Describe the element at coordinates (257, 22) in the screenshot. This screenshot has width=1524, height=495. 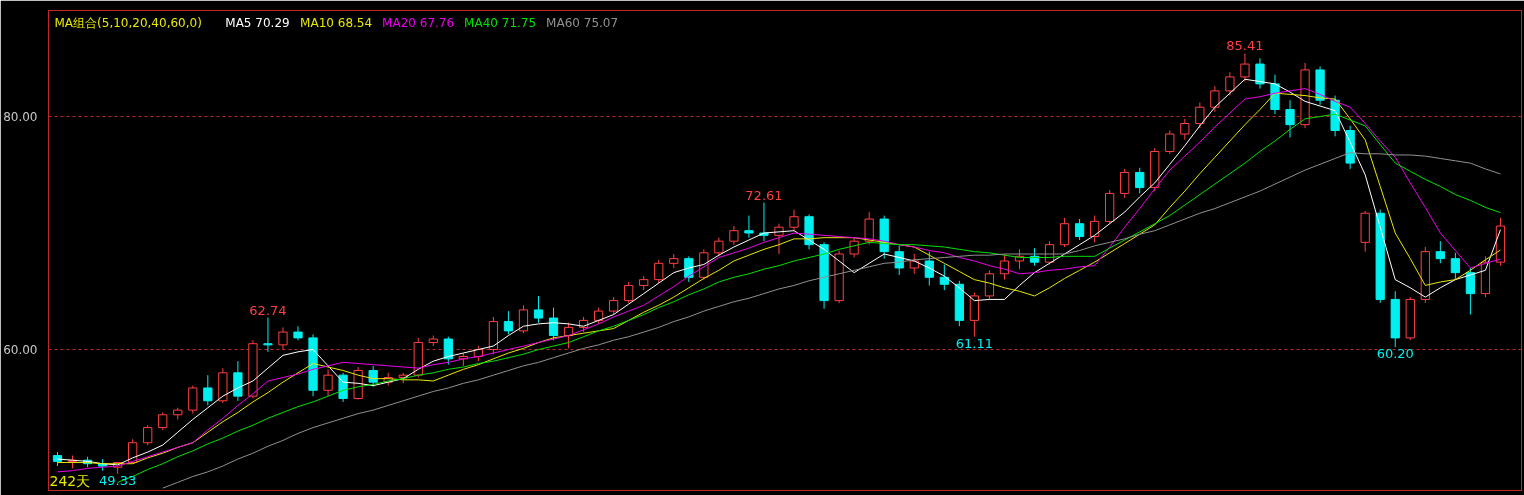
I see `text: MA5 70.29` at that location.